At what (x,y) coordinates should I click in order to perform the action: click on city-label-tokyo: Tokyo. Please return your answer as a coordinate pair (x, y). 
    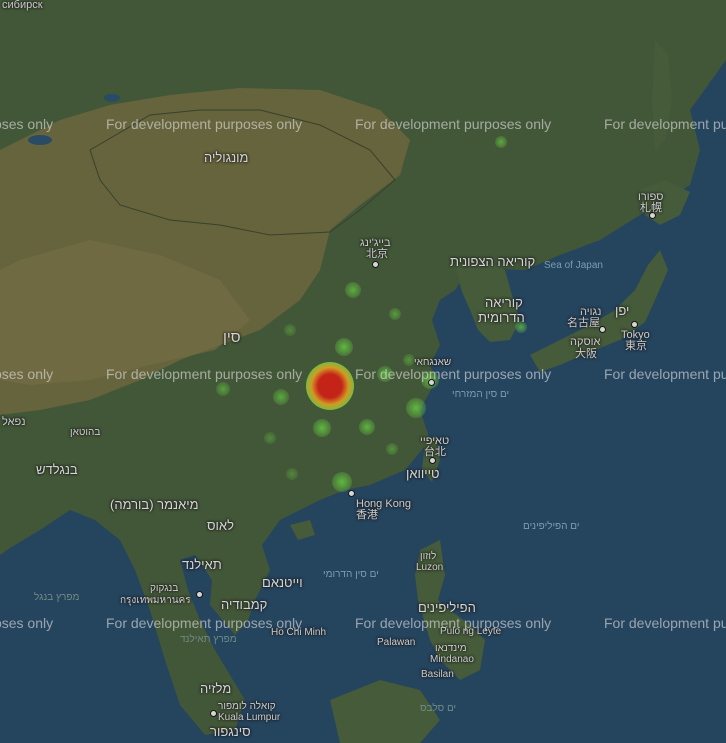
    Looking at the image, I should click on (635, 335).